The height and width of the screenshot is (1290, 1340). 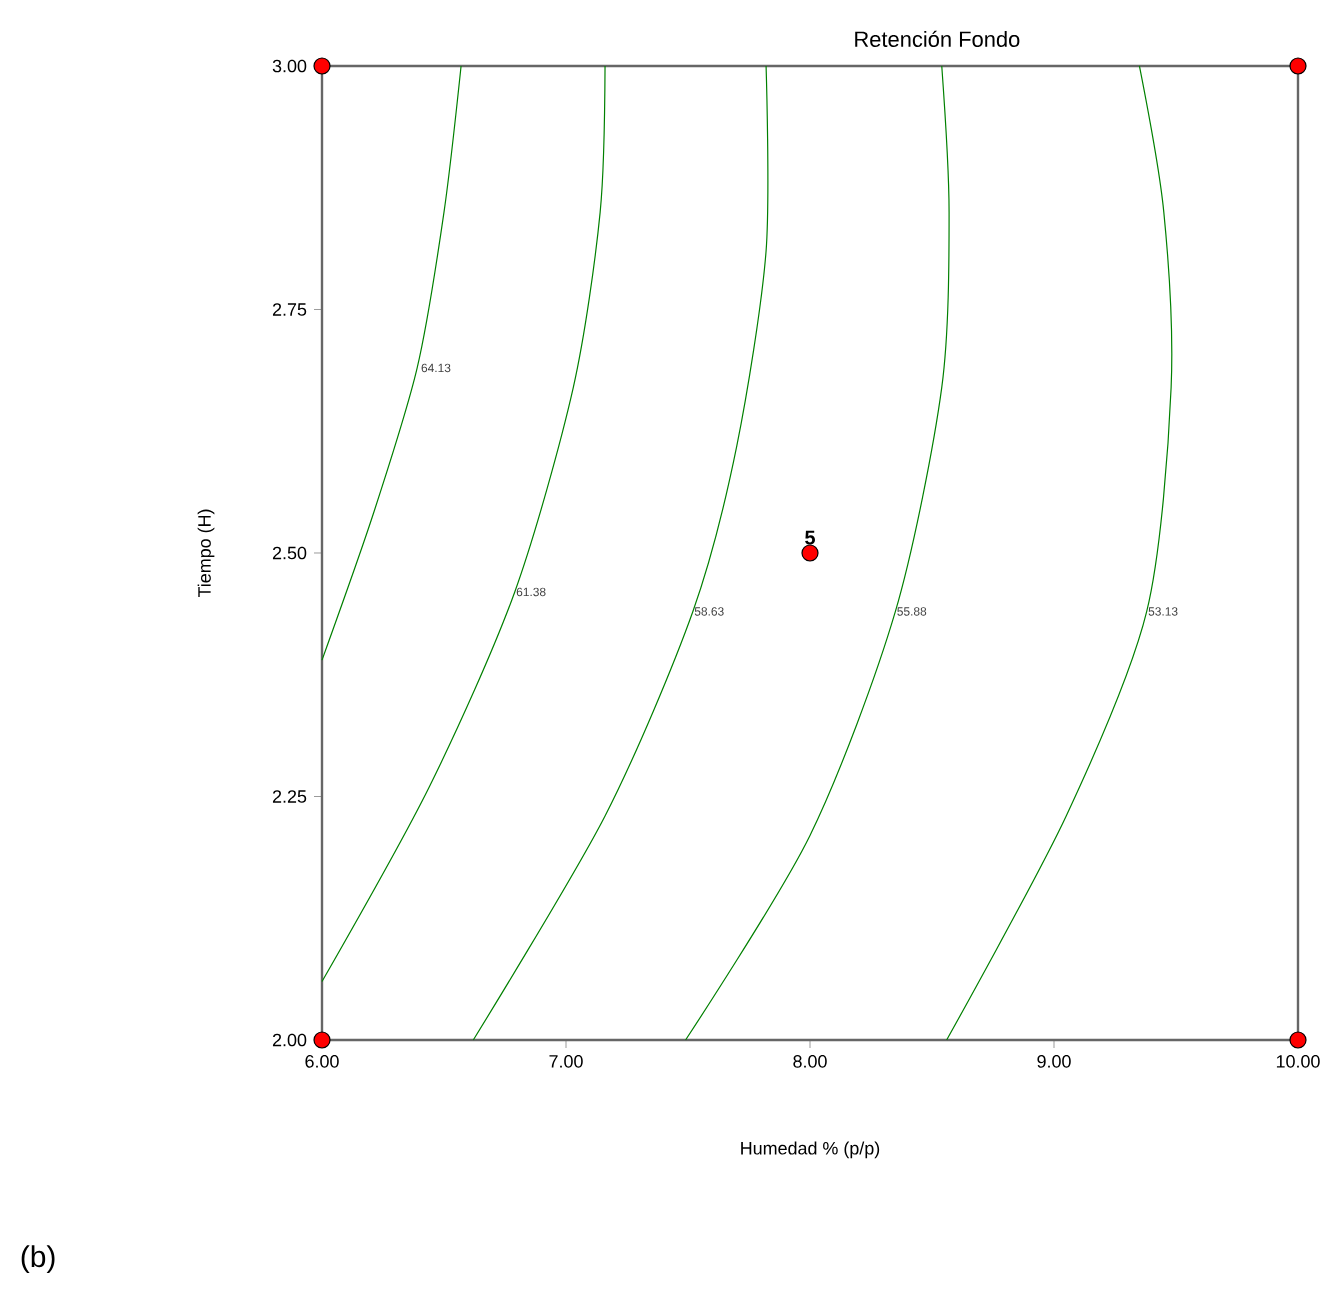 I want to click on x-tick-label: 9.00, so click(x=1054, y=1061).